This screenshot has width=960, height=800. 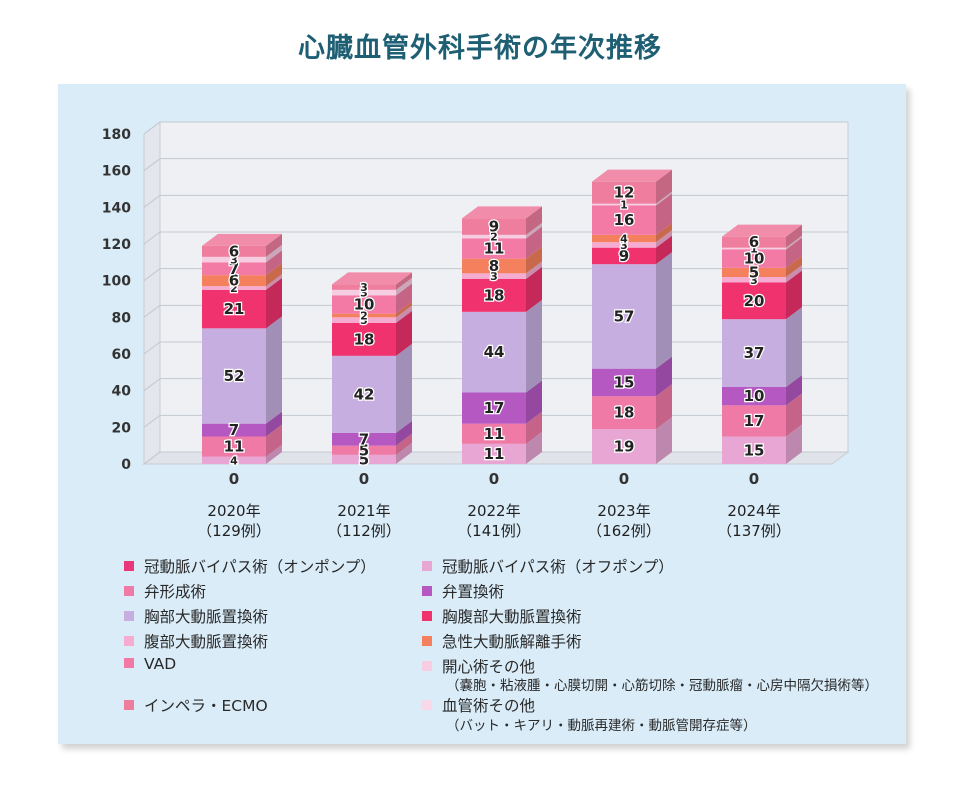 I want to click on segment-label: 16, so click(x=624, y=220).